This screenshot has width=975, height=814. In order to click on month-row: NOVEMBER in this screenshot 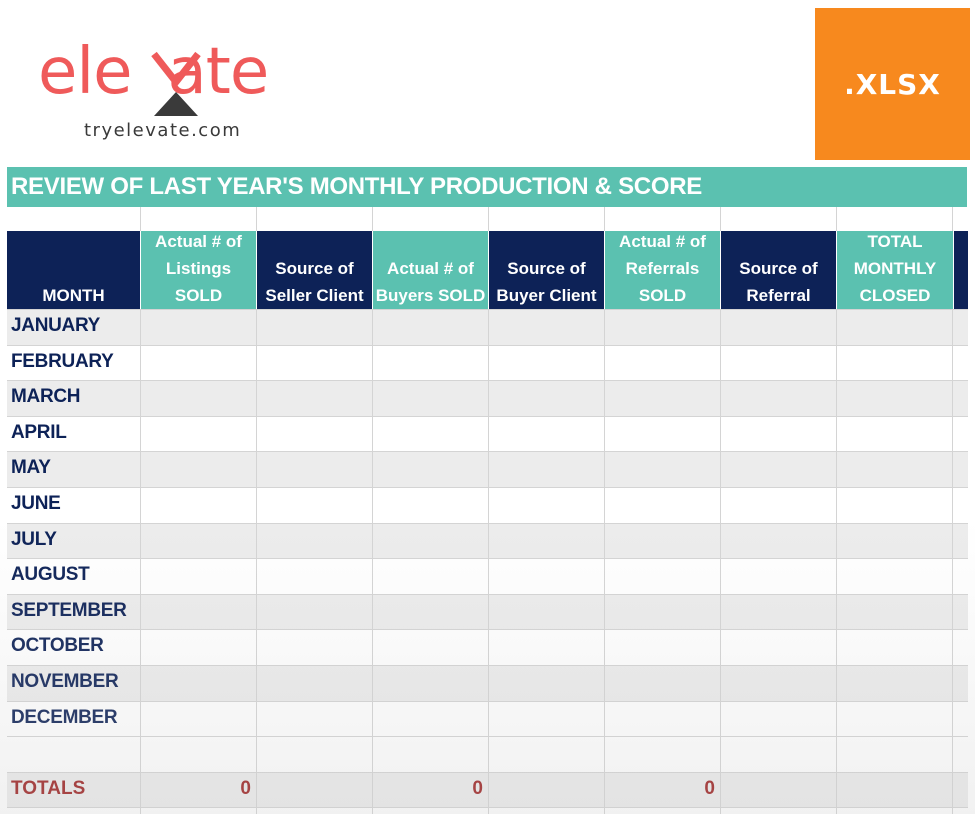, I will do `click(487, 683)`.